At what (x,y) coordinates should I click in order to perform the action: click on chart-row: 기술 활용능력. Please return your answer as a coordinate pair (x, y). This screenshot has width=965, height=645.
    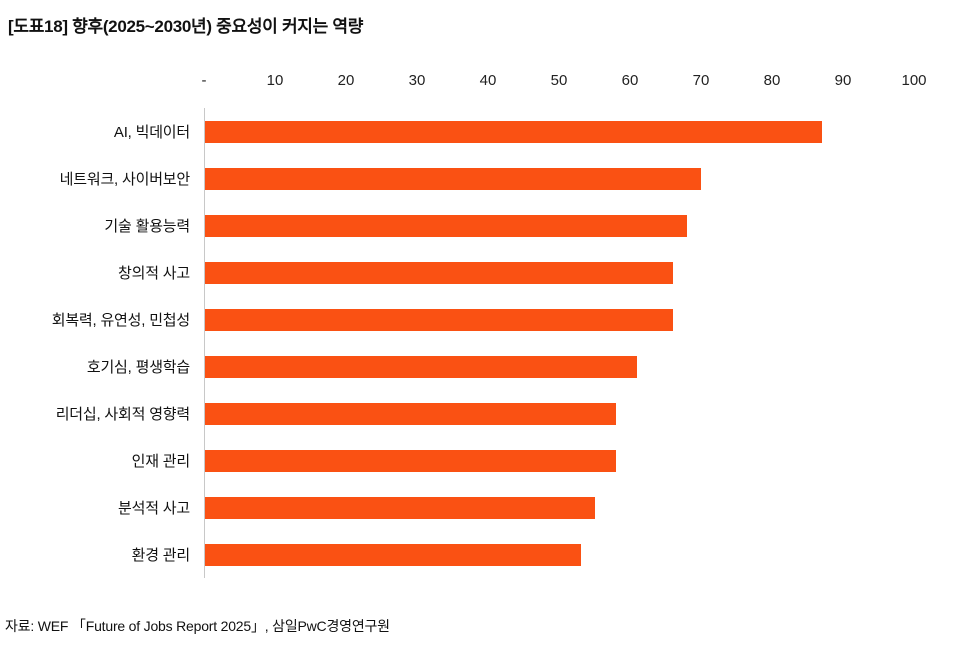
    Looking at the image, I should click on (461, 225).